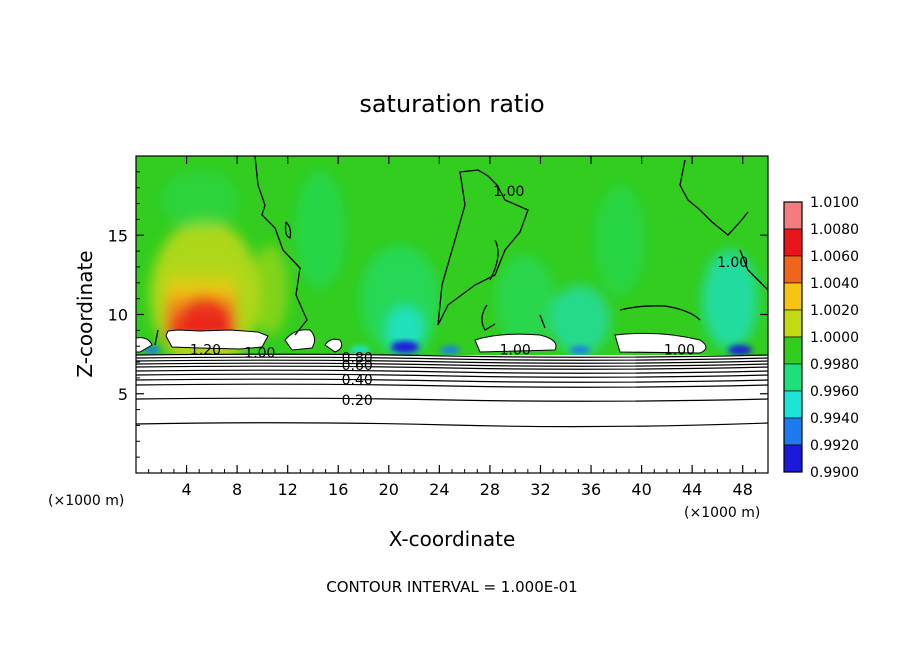 The height and width of the screenshot is (654, 904). I want to click on field-blue-spots, so click(448, 348).